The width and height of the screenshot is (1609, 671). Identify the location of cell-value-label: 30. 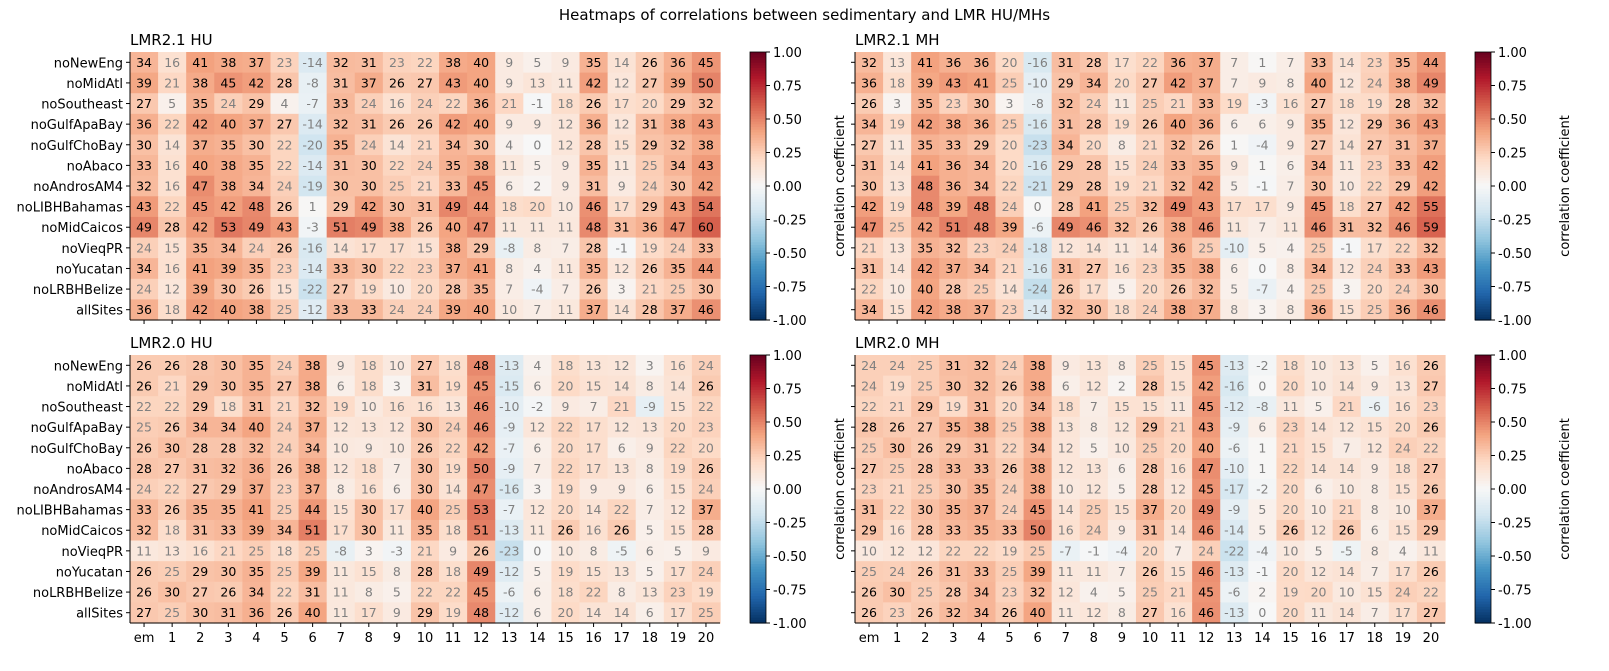
(425, 489).